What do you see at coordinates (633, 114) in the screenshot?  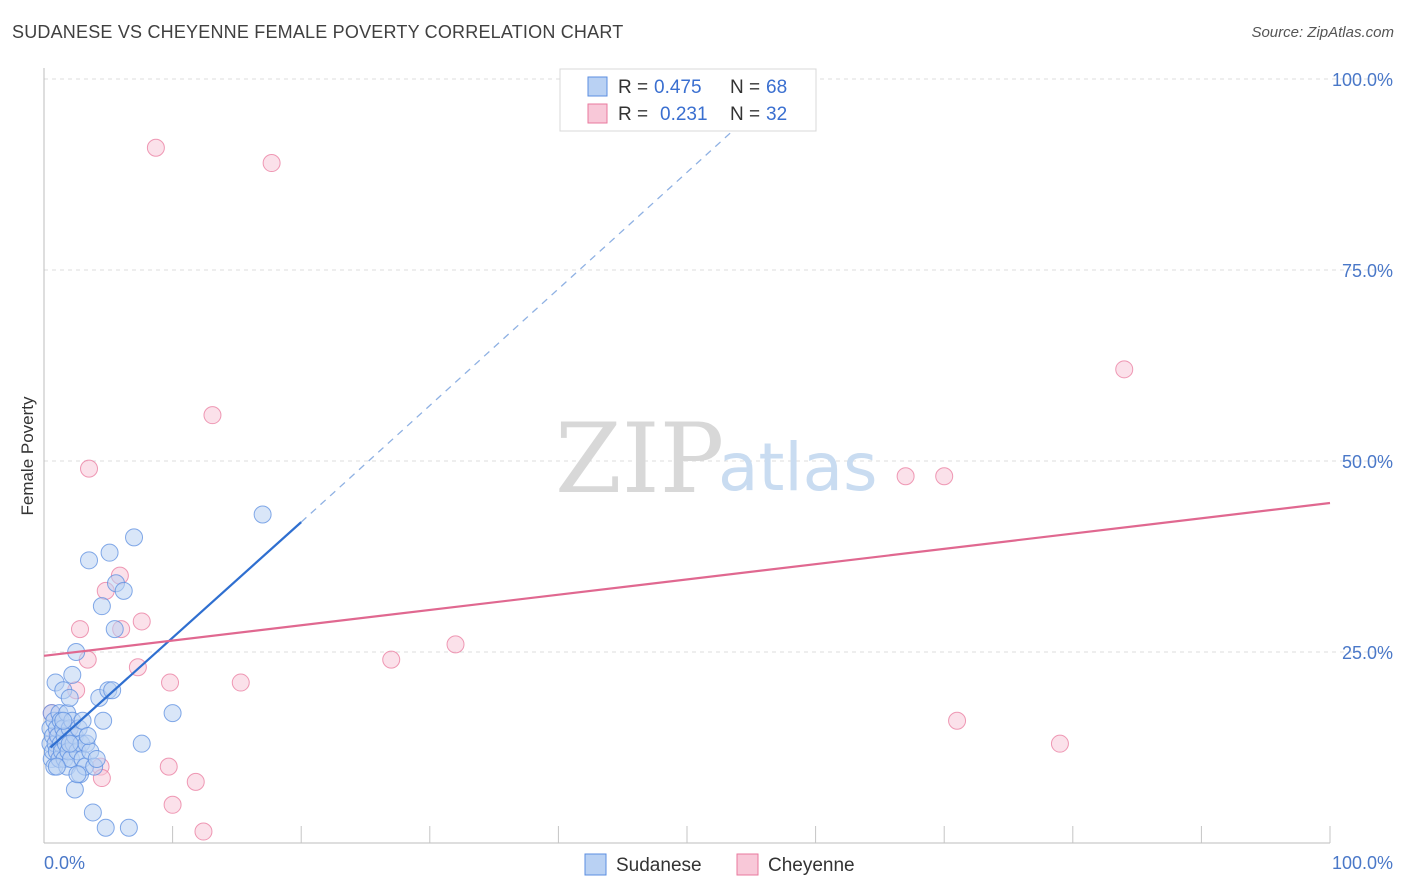 I see `legend-r-label-2: R =` at bounding box center [633, 114].